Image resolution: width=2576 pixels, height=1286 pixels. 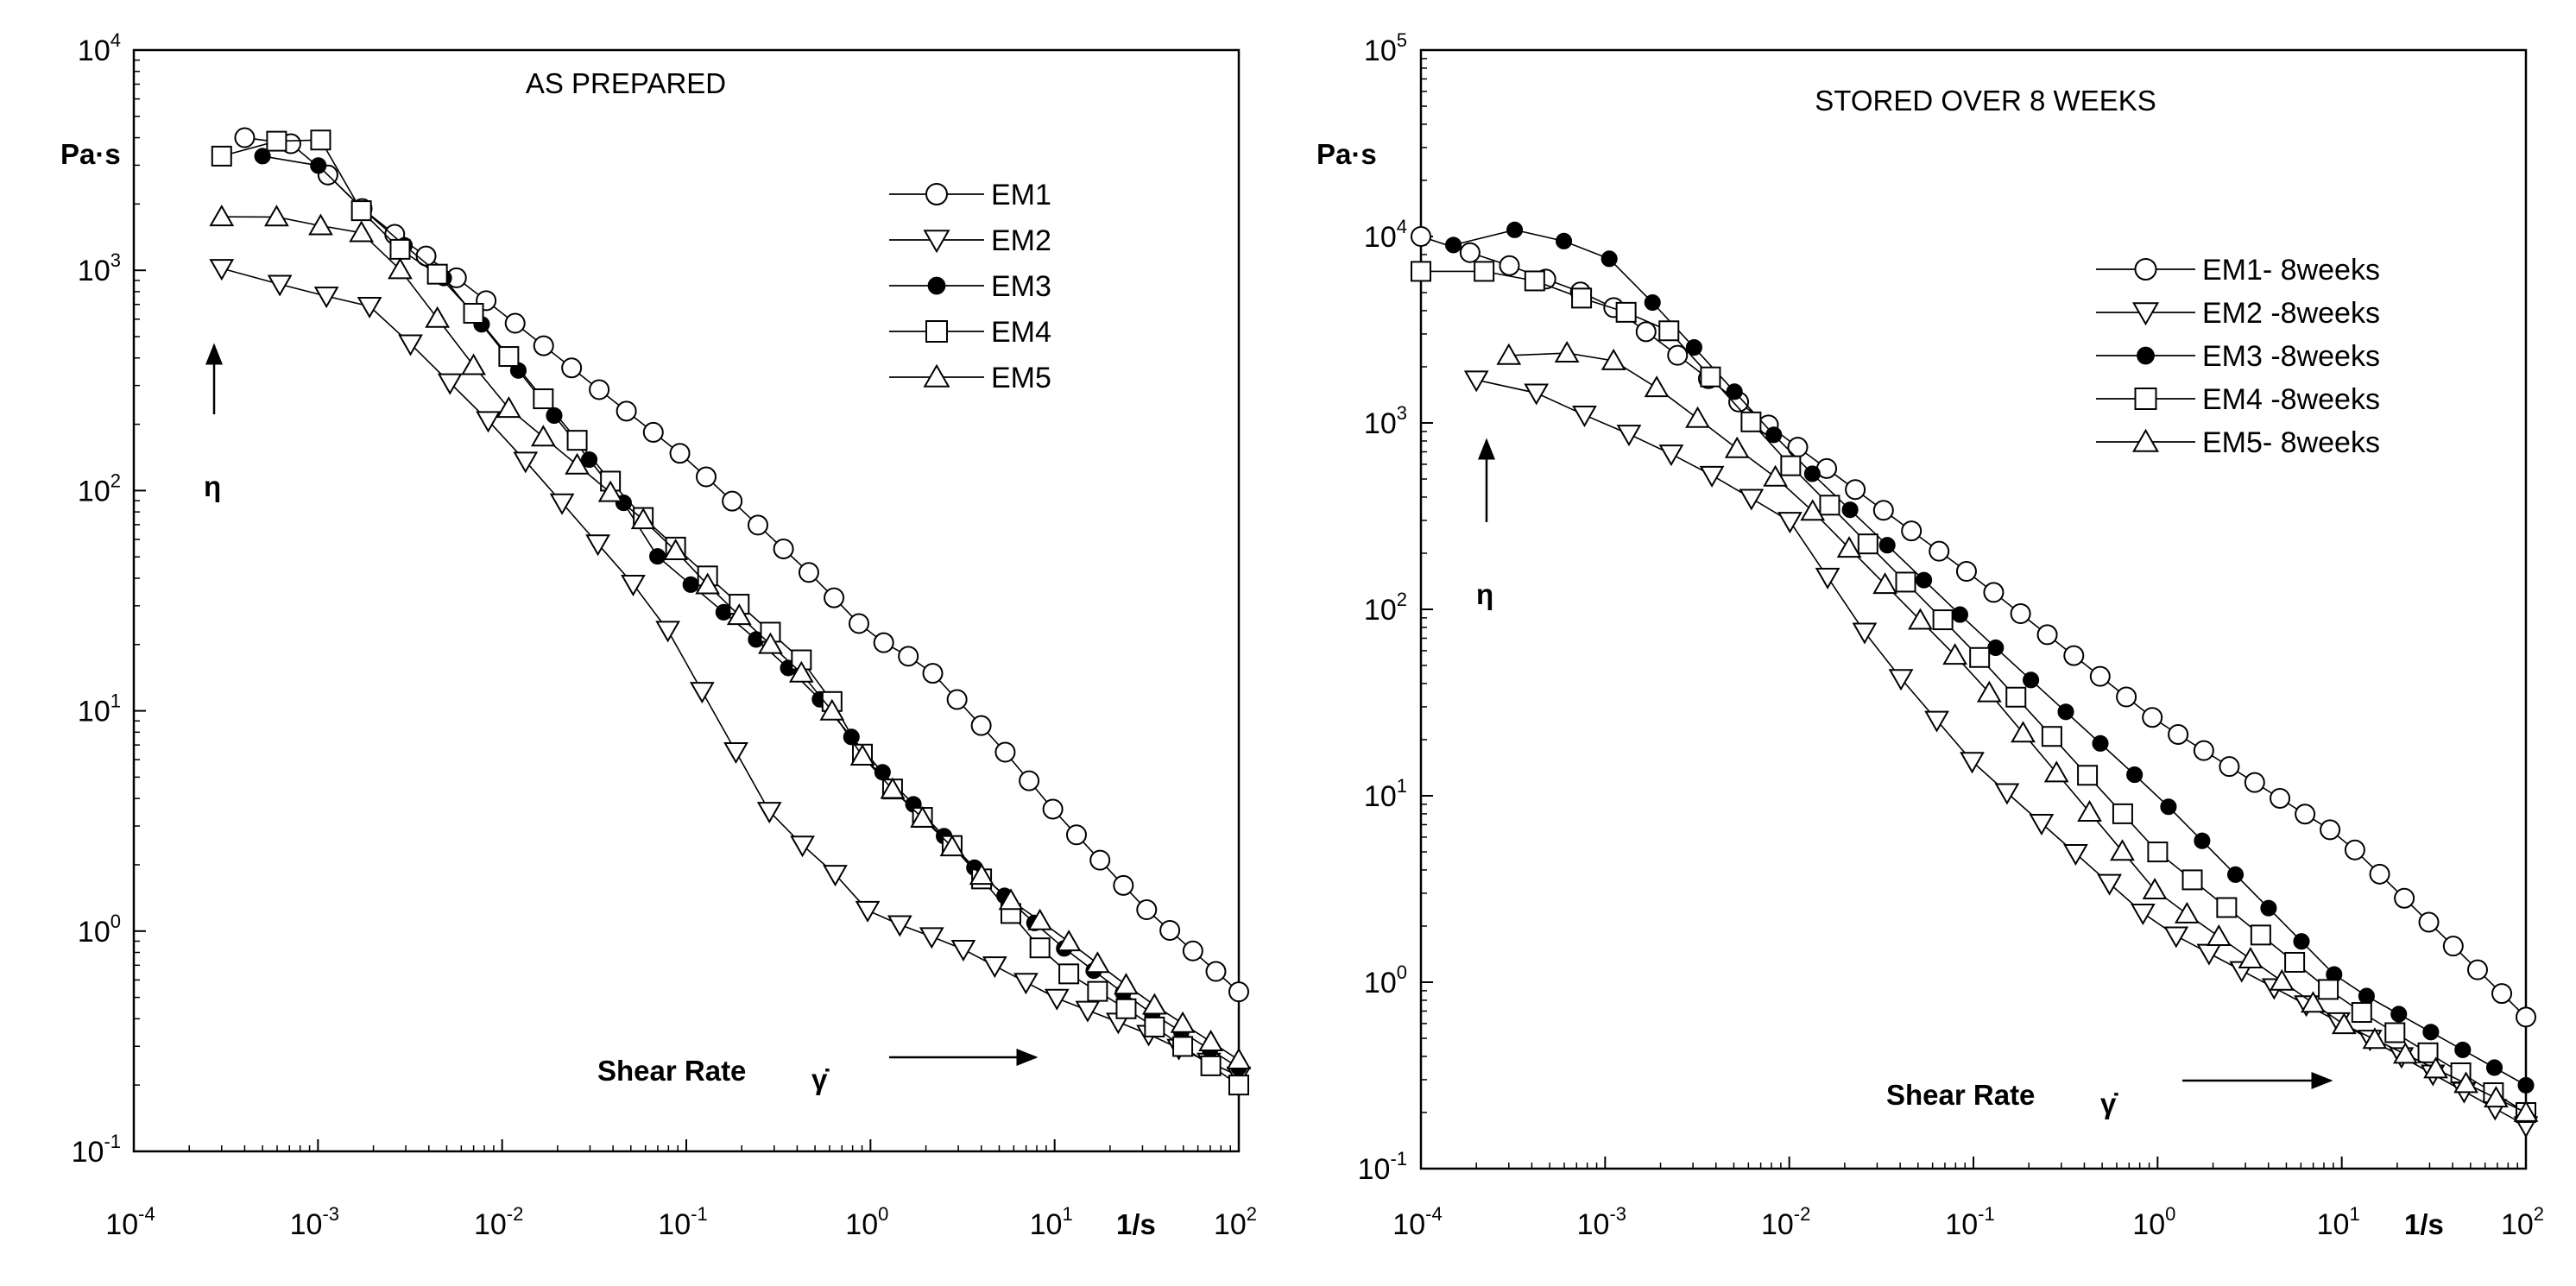 I want to click on legend-label: EM1- 8weeks, so click(x=2291, y=270).